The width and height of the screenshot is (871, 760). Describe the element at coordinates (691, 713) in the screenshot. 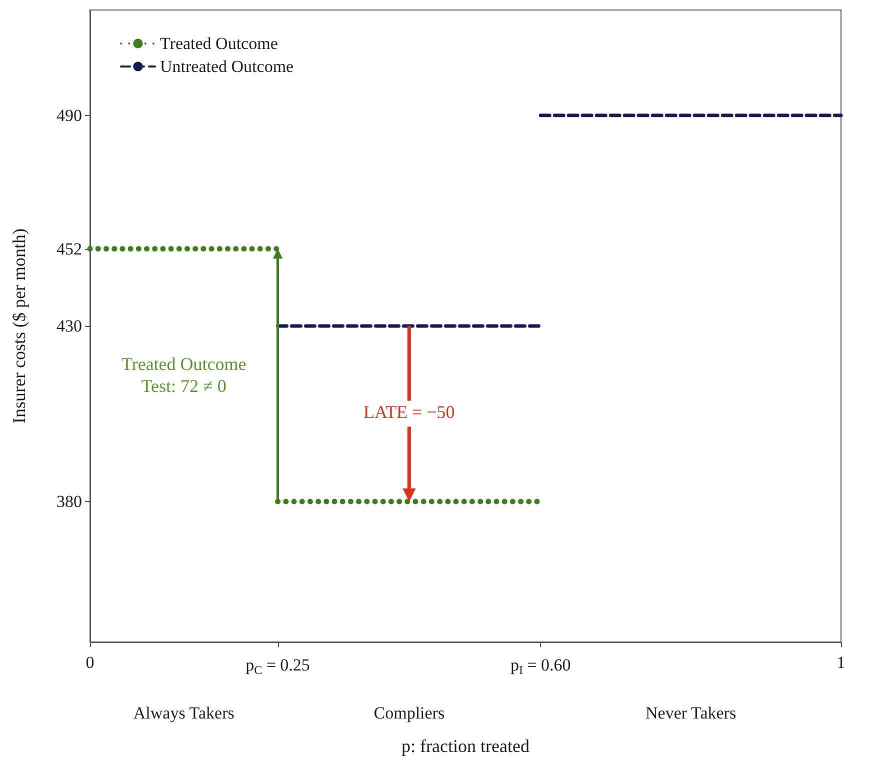

I see `text: Never Takers` at that location.